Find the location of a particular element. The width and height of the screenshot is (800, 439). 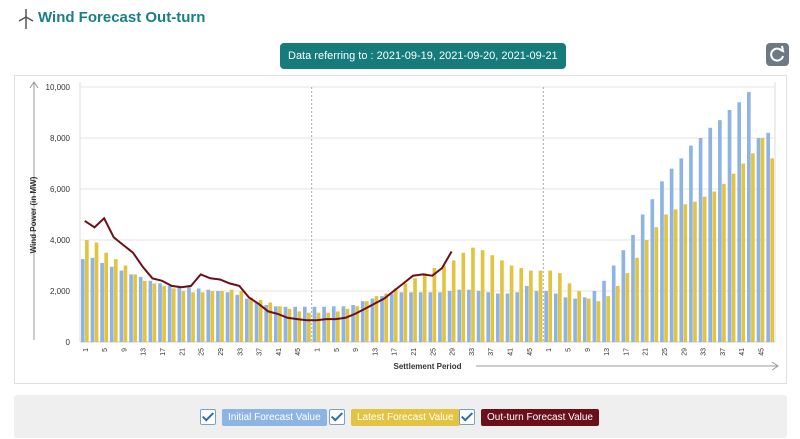

legend-label: Out-turn Forecast Value is located at coordinates (540, 417).